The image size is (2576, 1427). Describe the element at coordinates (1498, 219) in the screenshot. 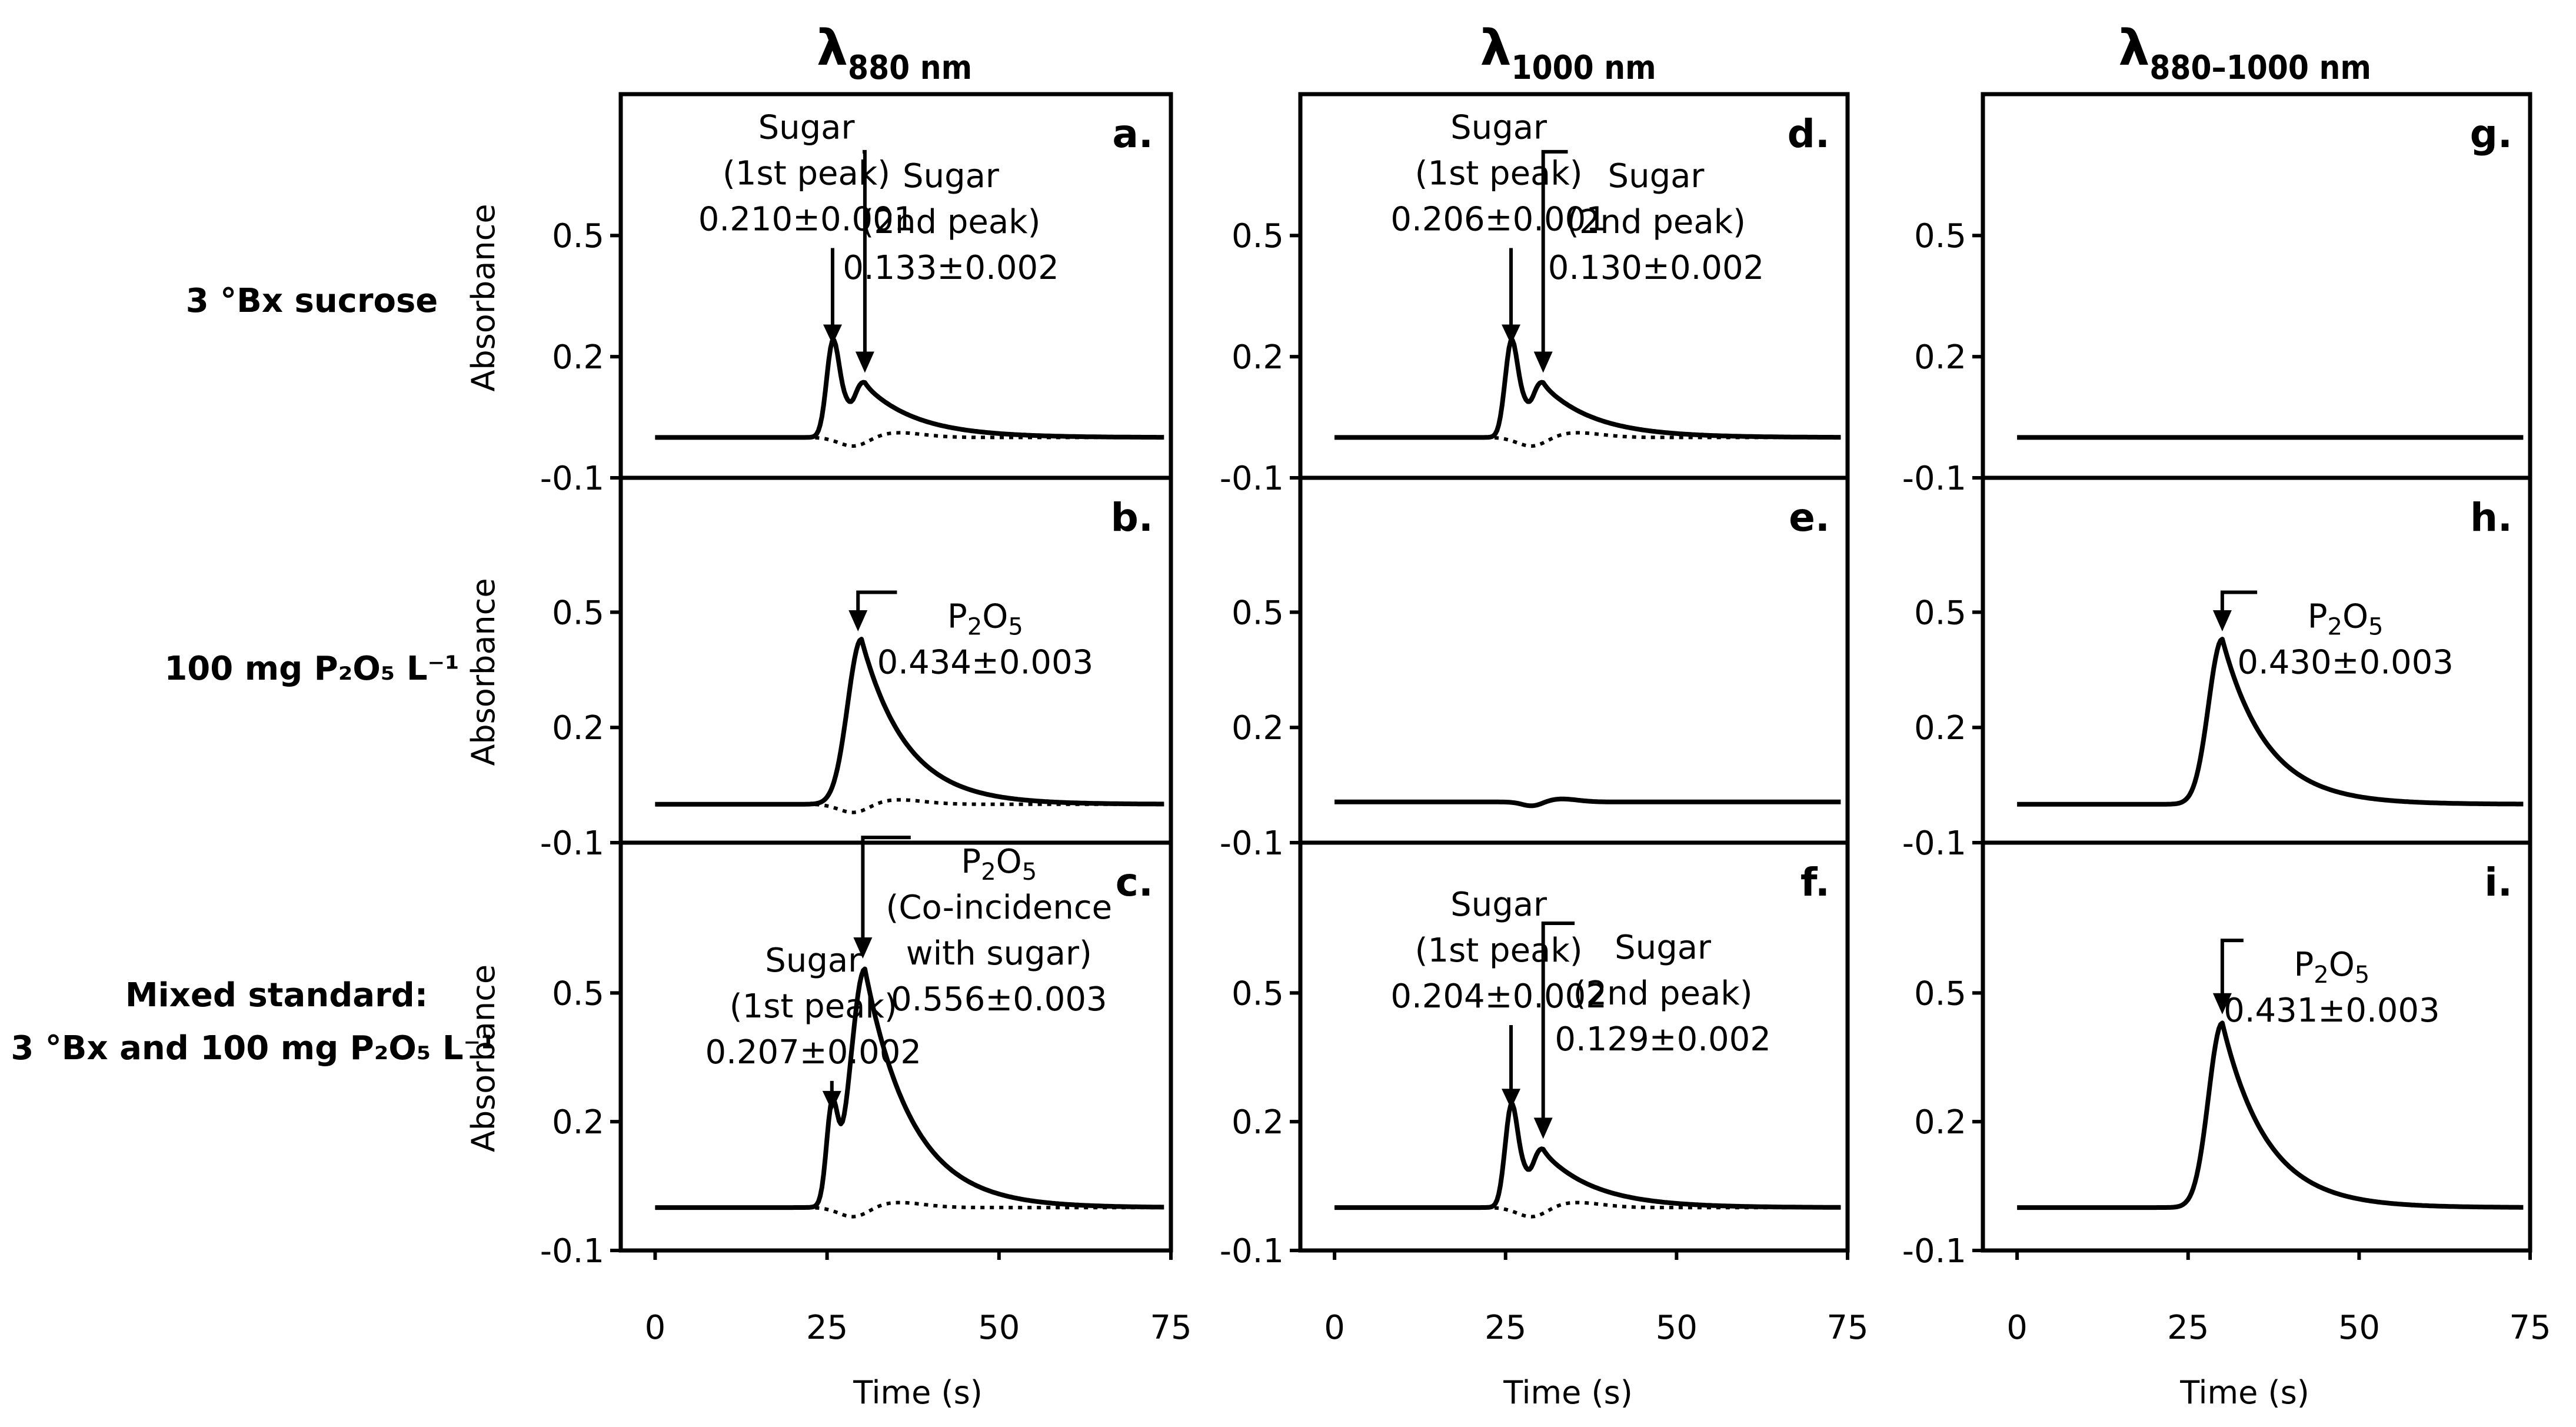

I see `annotation-line: 0.206±0.001` at that location.